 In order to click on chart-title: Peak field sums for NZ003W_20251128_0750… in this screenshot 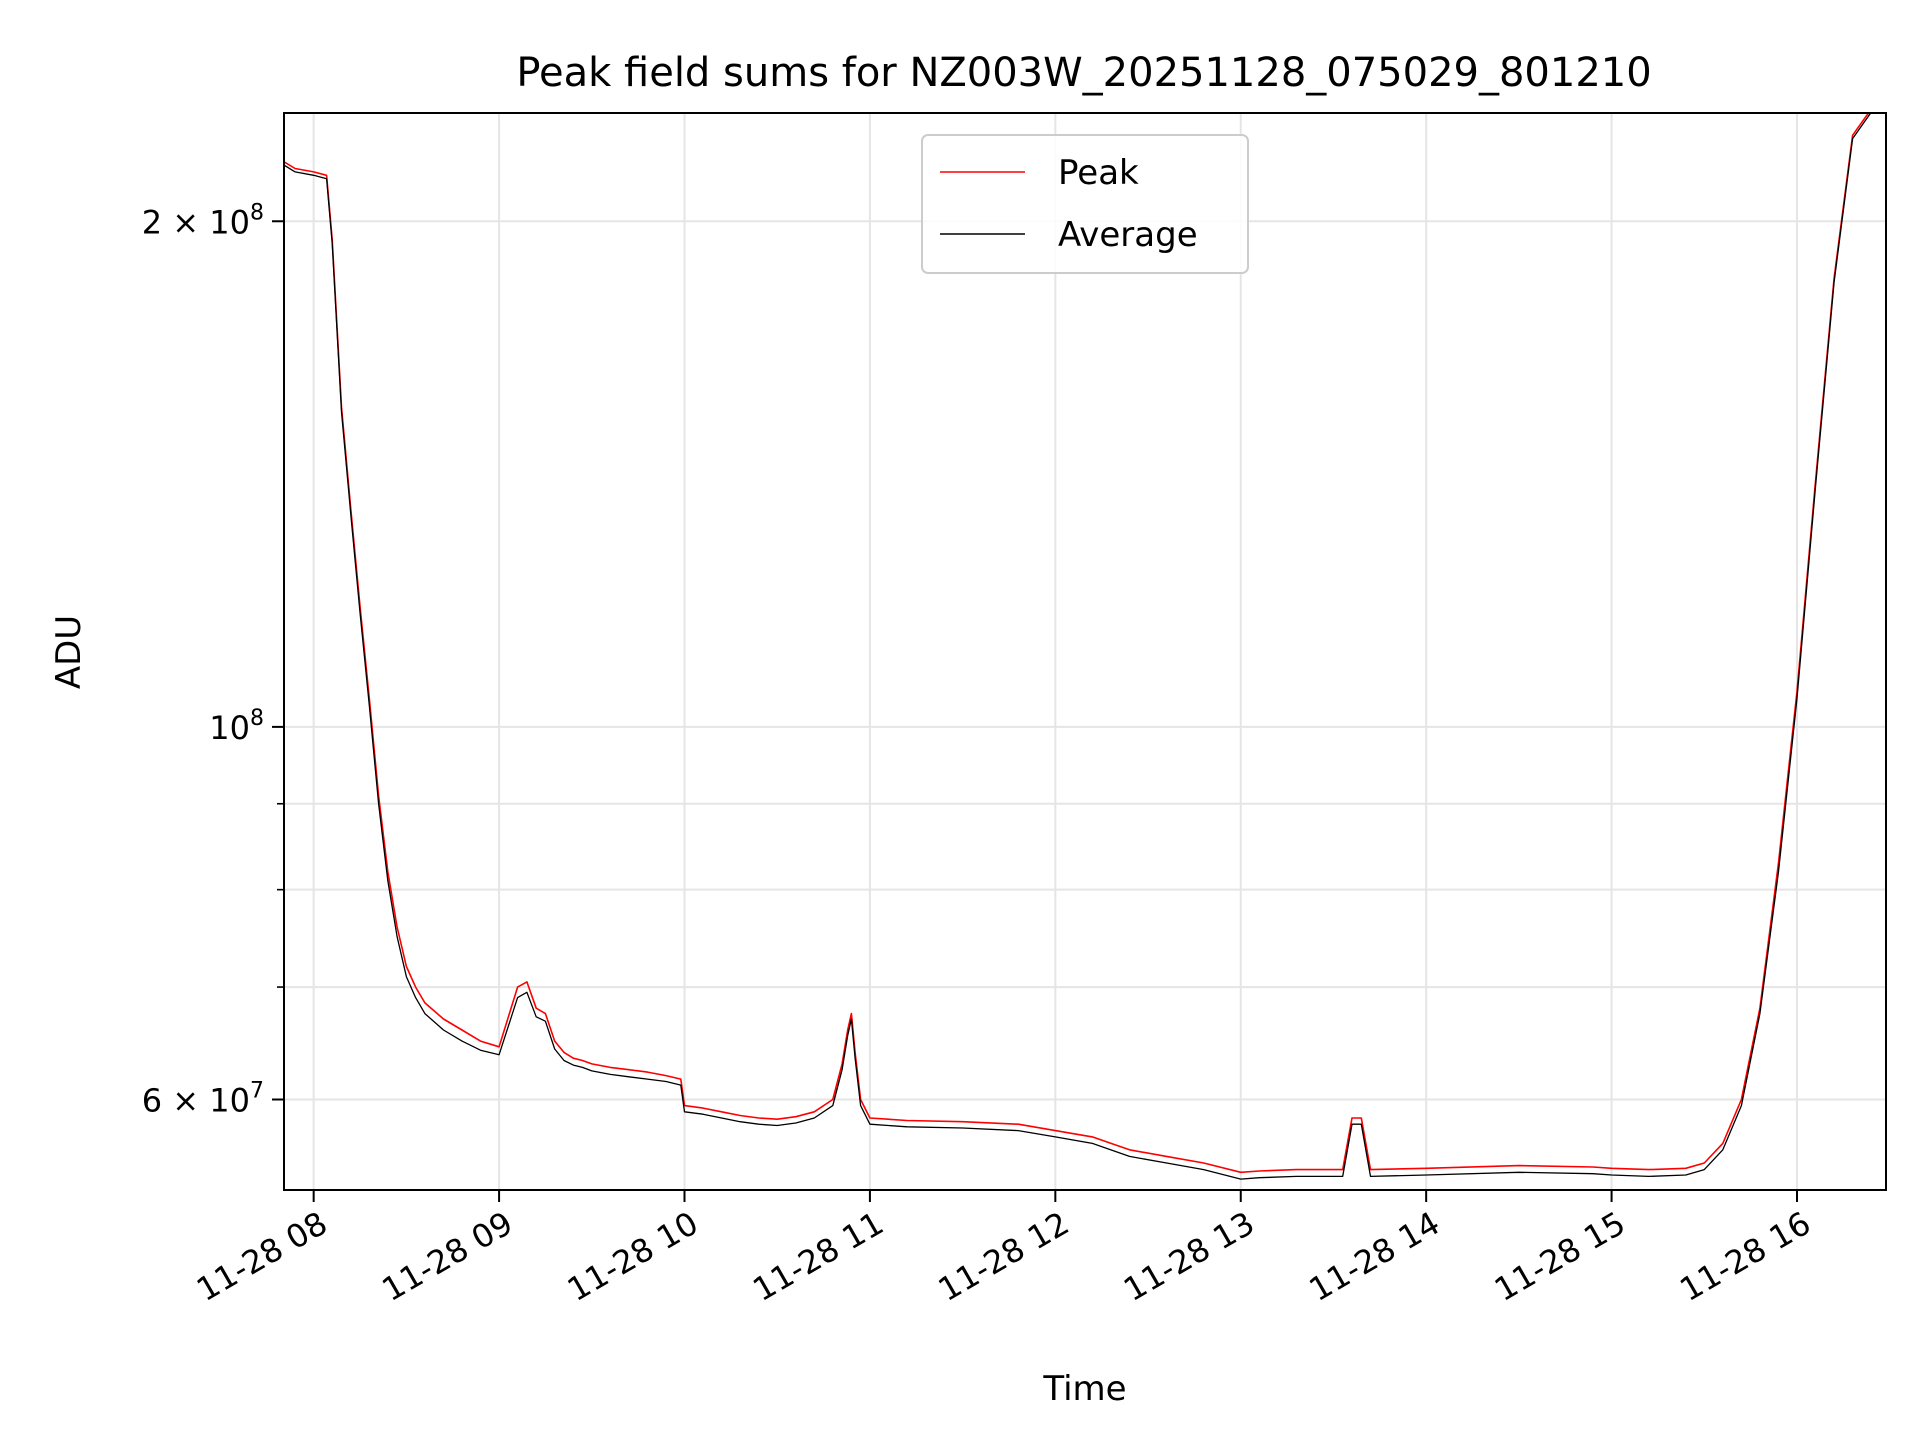, I will do `click(1083, 73)`.